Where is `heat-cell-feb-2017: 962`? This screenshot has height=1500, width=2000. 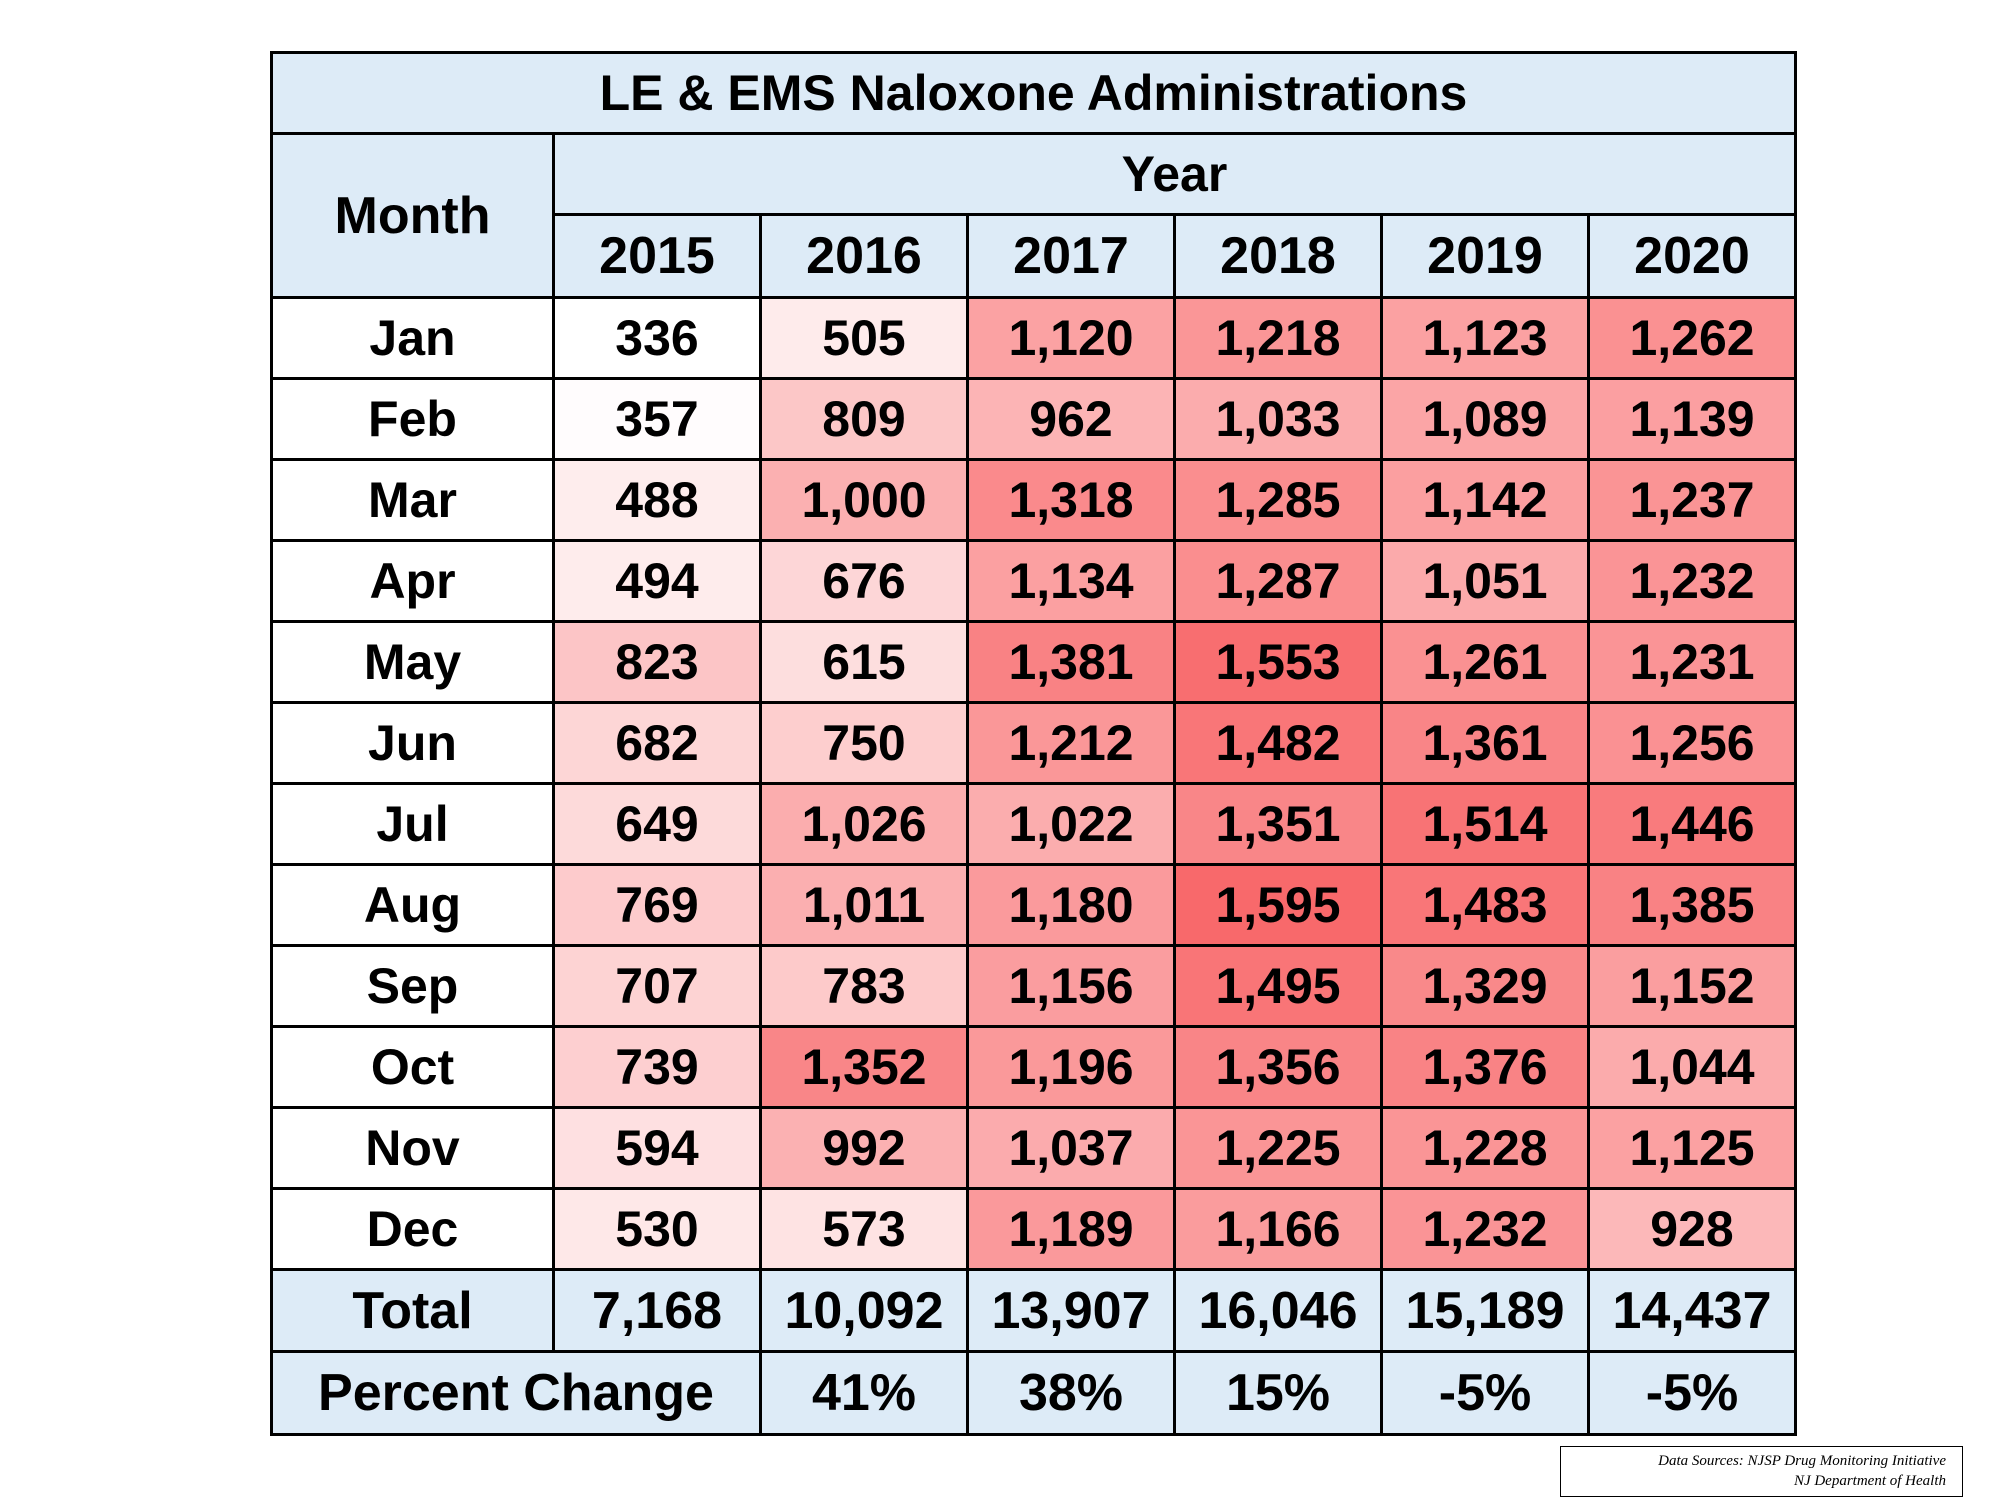
heat-cell-feb-2017: 962 is located at coordinates (1071, 419).